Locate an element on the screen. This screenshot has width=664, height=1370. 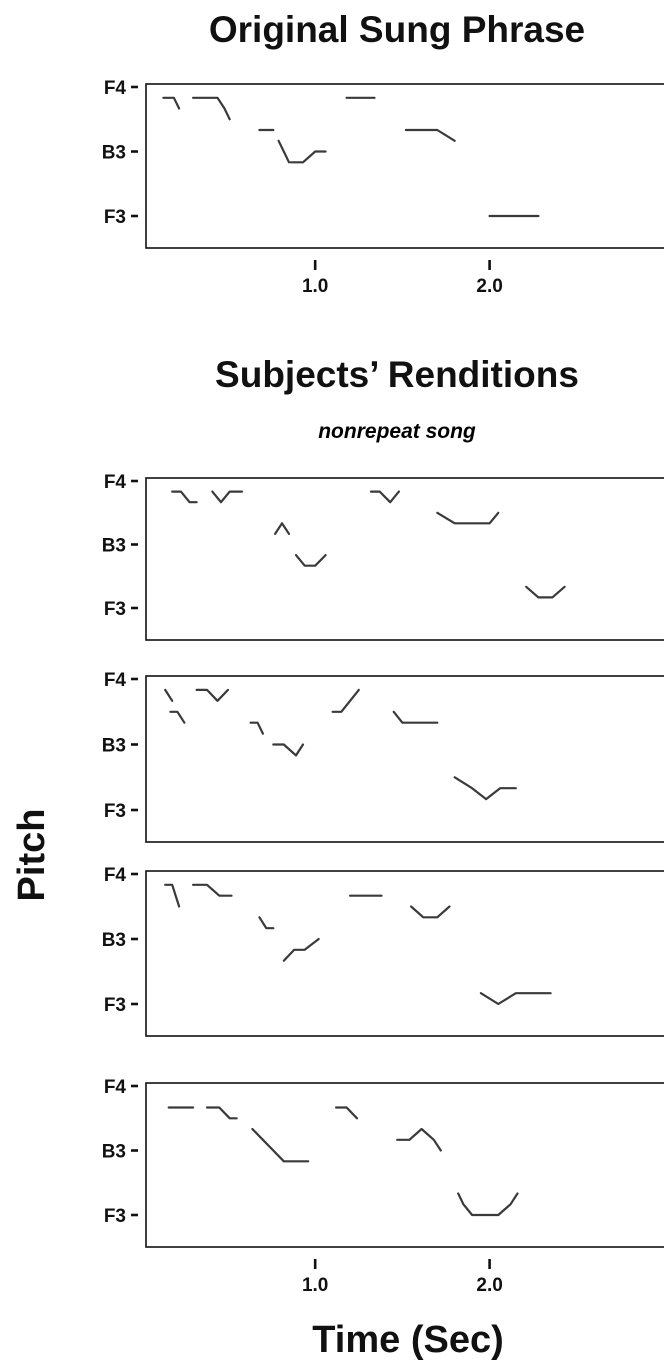
chart-panel-1: F4 B3 F3 1.0 2.0 is located at coordinates (383, 187).